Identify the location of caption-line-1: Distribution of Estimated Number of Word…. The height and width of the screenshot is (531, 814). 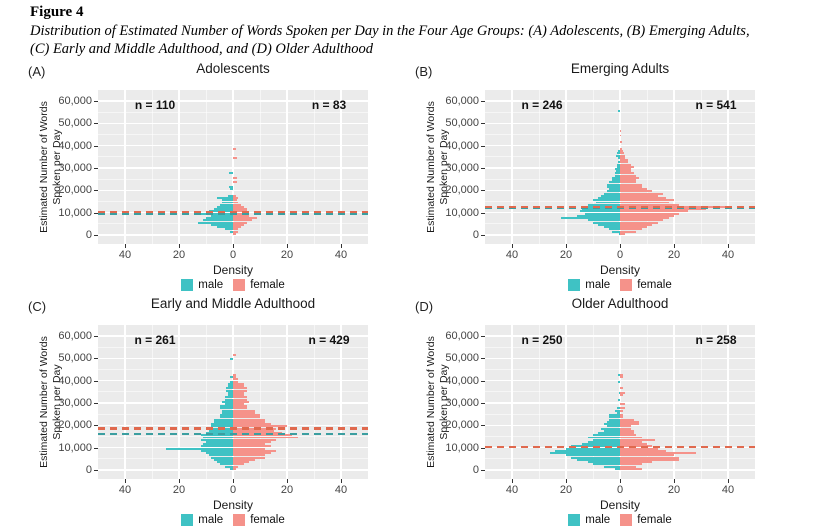
(390, 31).